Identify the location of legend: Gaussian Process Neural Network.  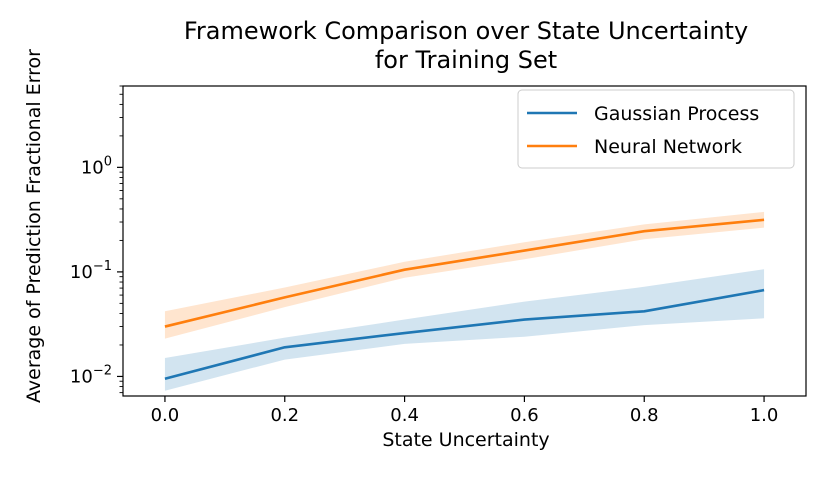
(656, 129).